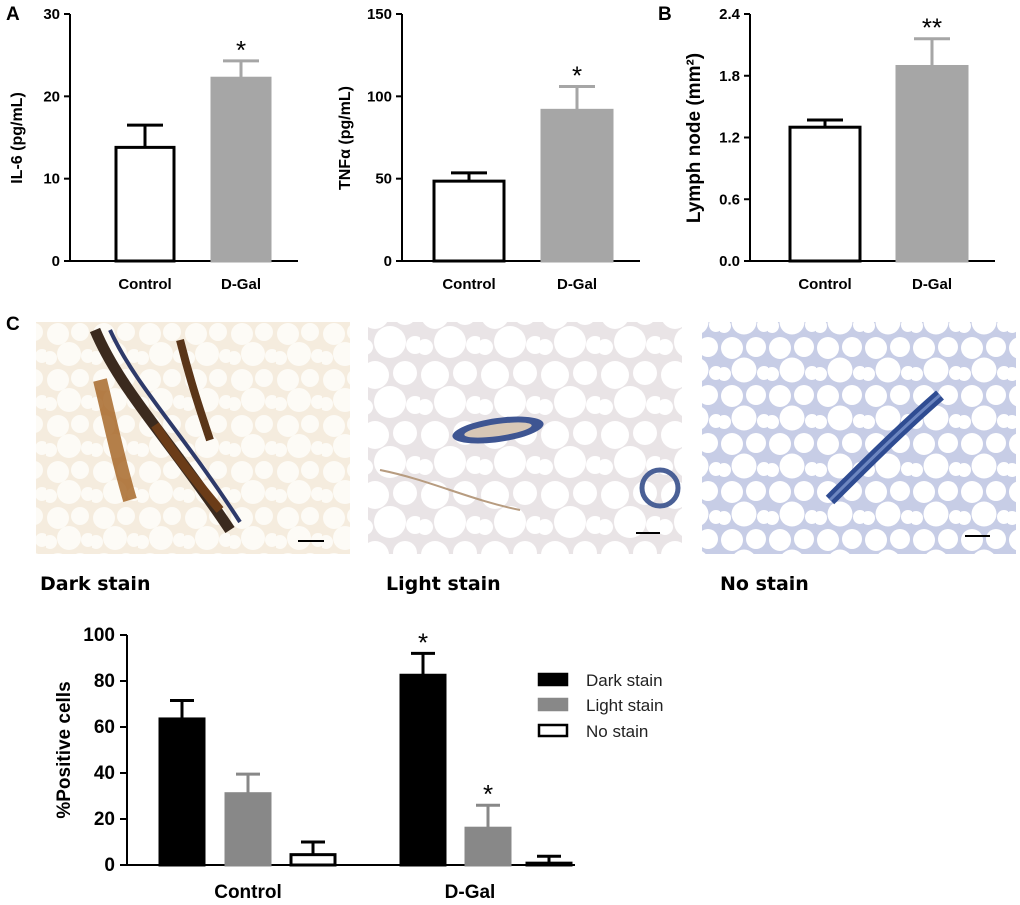  What do you see at coordinates (729, 76) in the screenshot?
I see `lymph-y-tick-label: 1.8` at bounding box center [729, 76].